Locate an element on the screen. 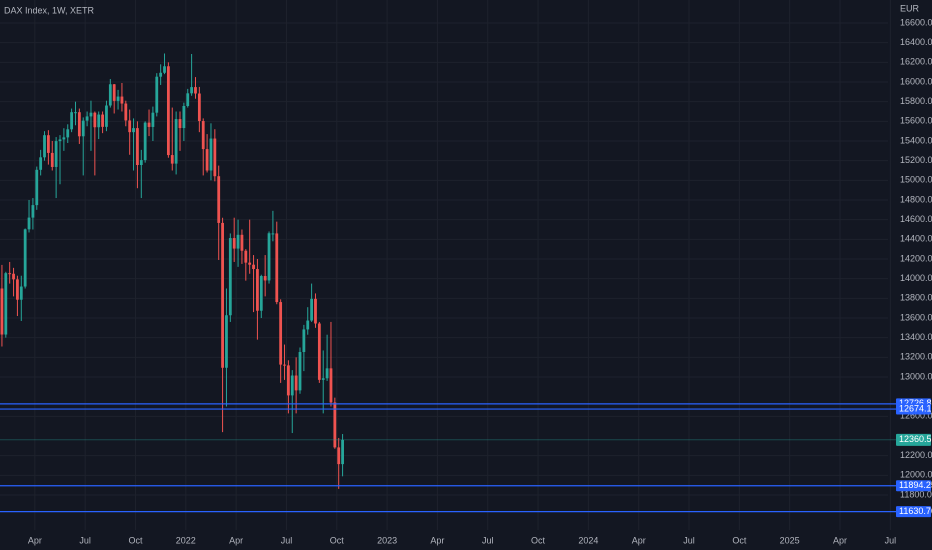 Image resolution: width=932 pixels, height=550 pixels. last-price-label: 12360.56 is located at coordinates (915, 439).